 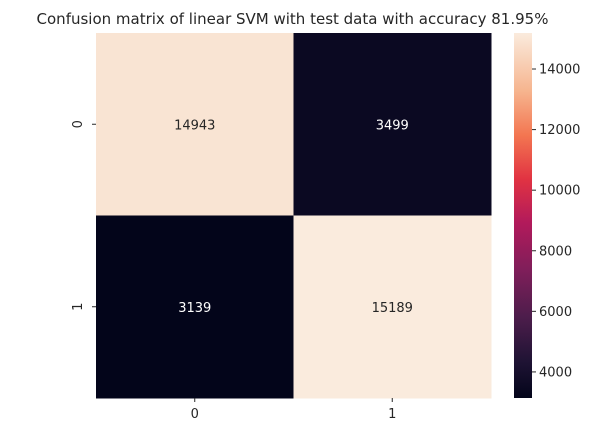 I want to click on y-tick-label: 0, so click(x=78, y=124).